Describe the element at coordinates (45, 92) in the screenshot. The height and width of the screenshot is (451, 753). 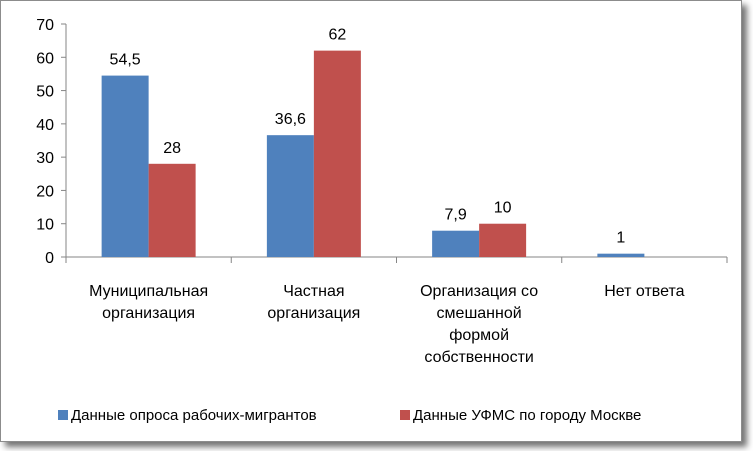
I see `y-tick-label: 50` at that location.